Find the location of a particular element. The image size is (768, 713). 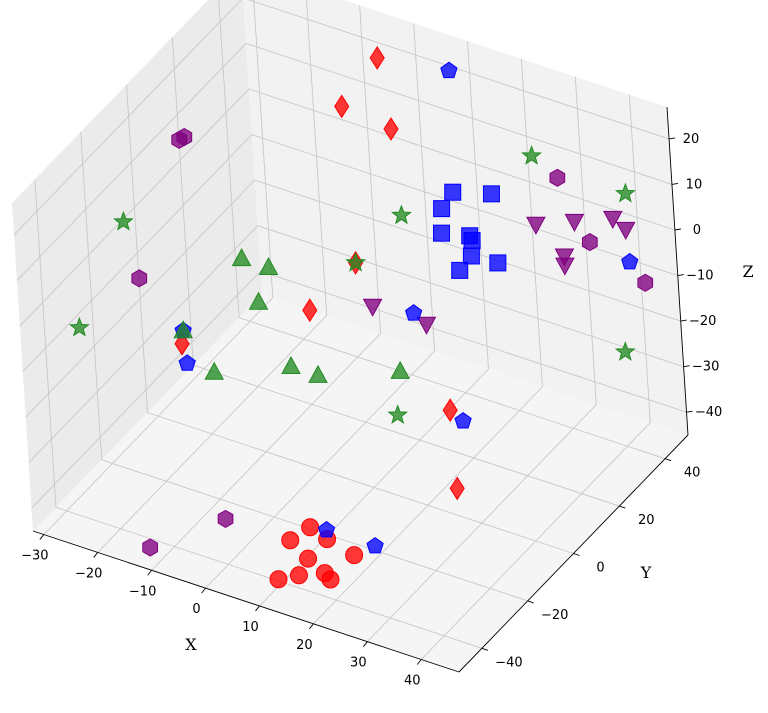

x-tick-label: 30 is located at coordinates (358, 663).